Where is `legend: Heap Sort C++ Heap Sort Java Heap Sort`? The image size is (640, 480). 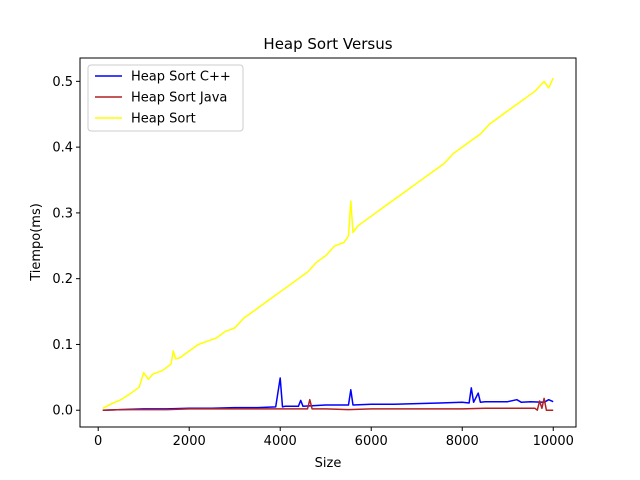 legend: Heap Sort C++ Heap Sort Java Heap Sort is located at coordinates (165, 98).